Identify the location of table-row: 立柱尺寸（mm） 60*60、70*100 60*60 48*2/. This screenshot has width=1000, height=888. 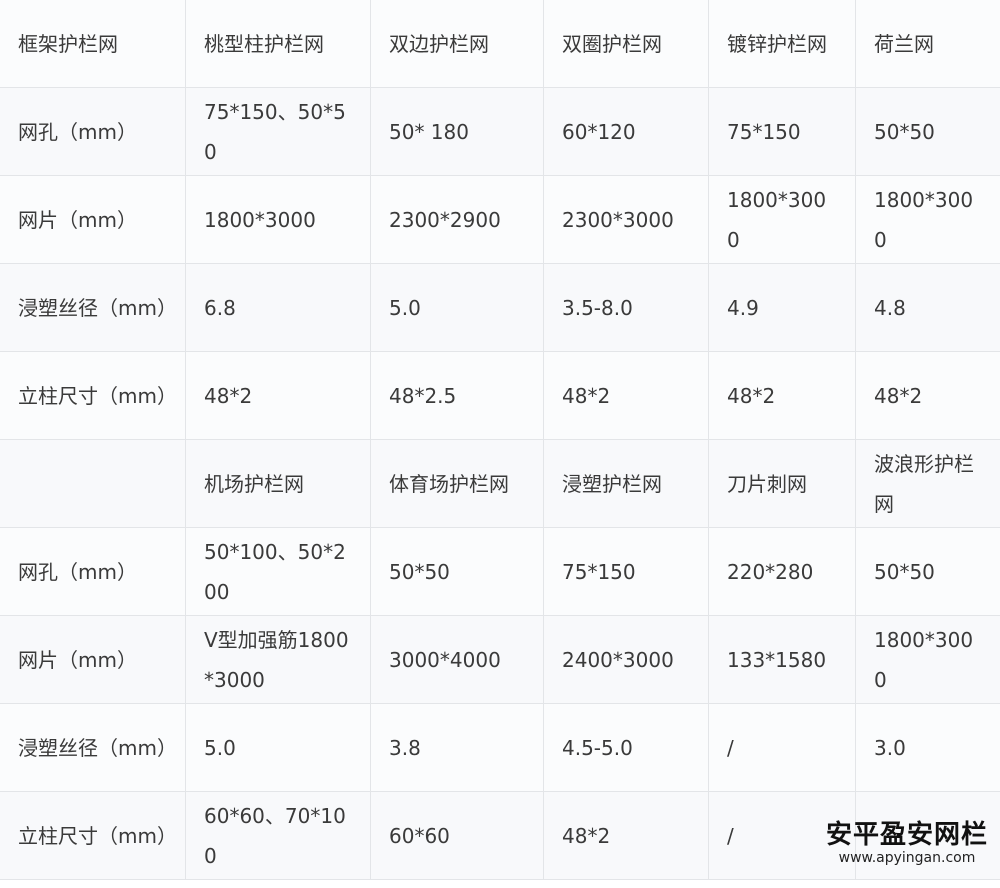
(500, 835).